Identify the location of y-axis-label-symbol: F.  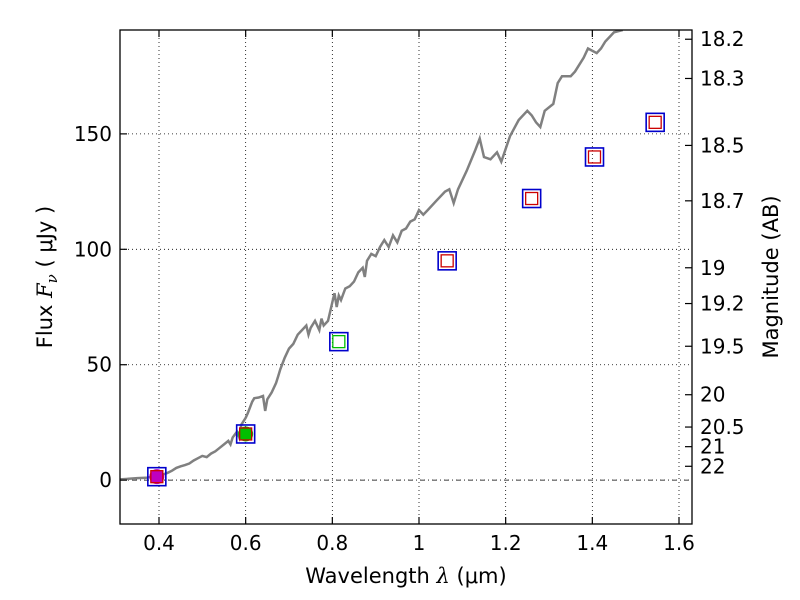
(45, 290).